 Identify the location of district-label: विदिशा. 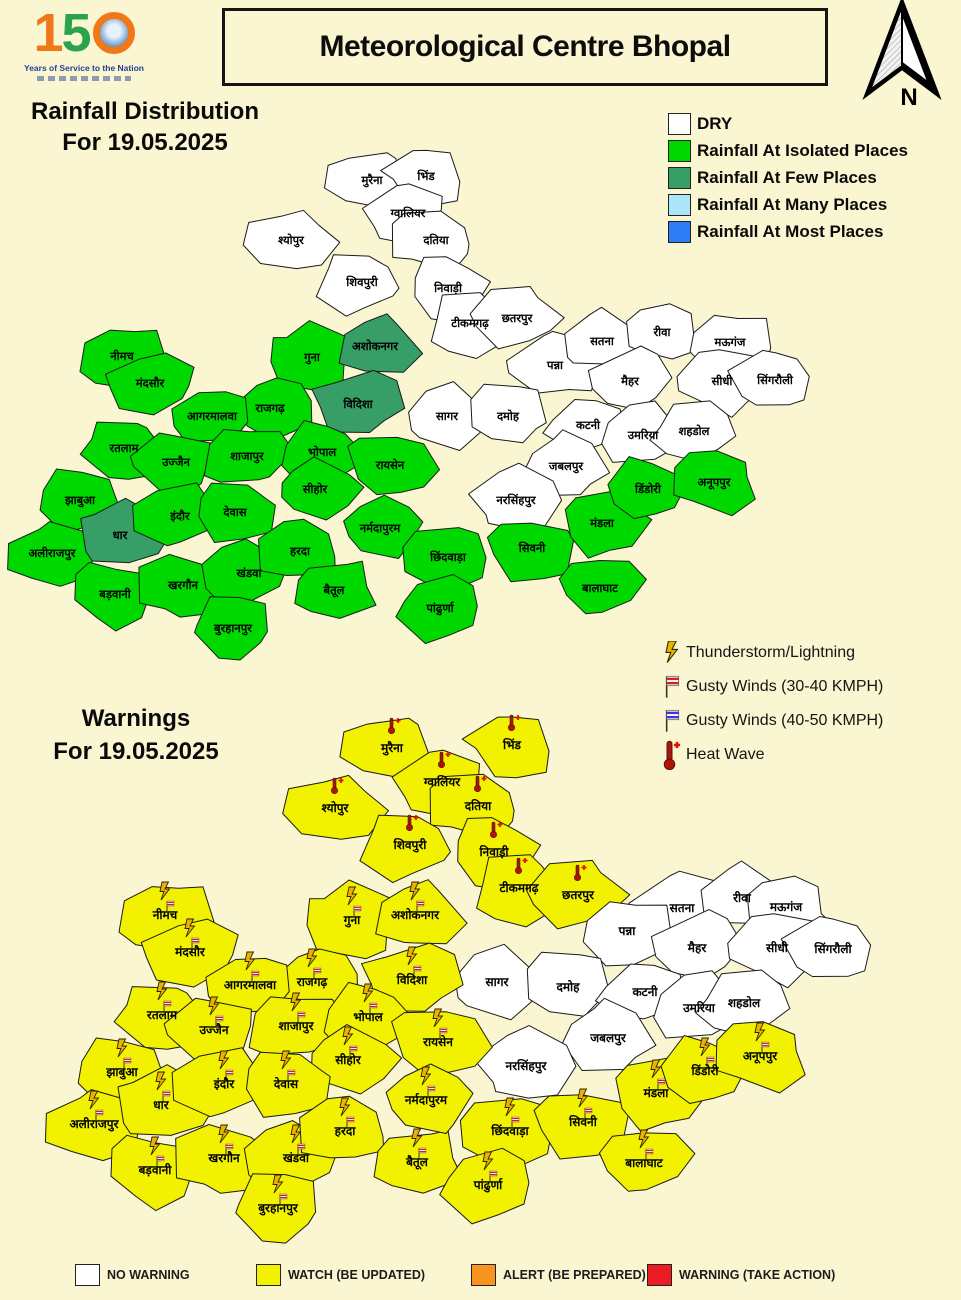
(357, 404).